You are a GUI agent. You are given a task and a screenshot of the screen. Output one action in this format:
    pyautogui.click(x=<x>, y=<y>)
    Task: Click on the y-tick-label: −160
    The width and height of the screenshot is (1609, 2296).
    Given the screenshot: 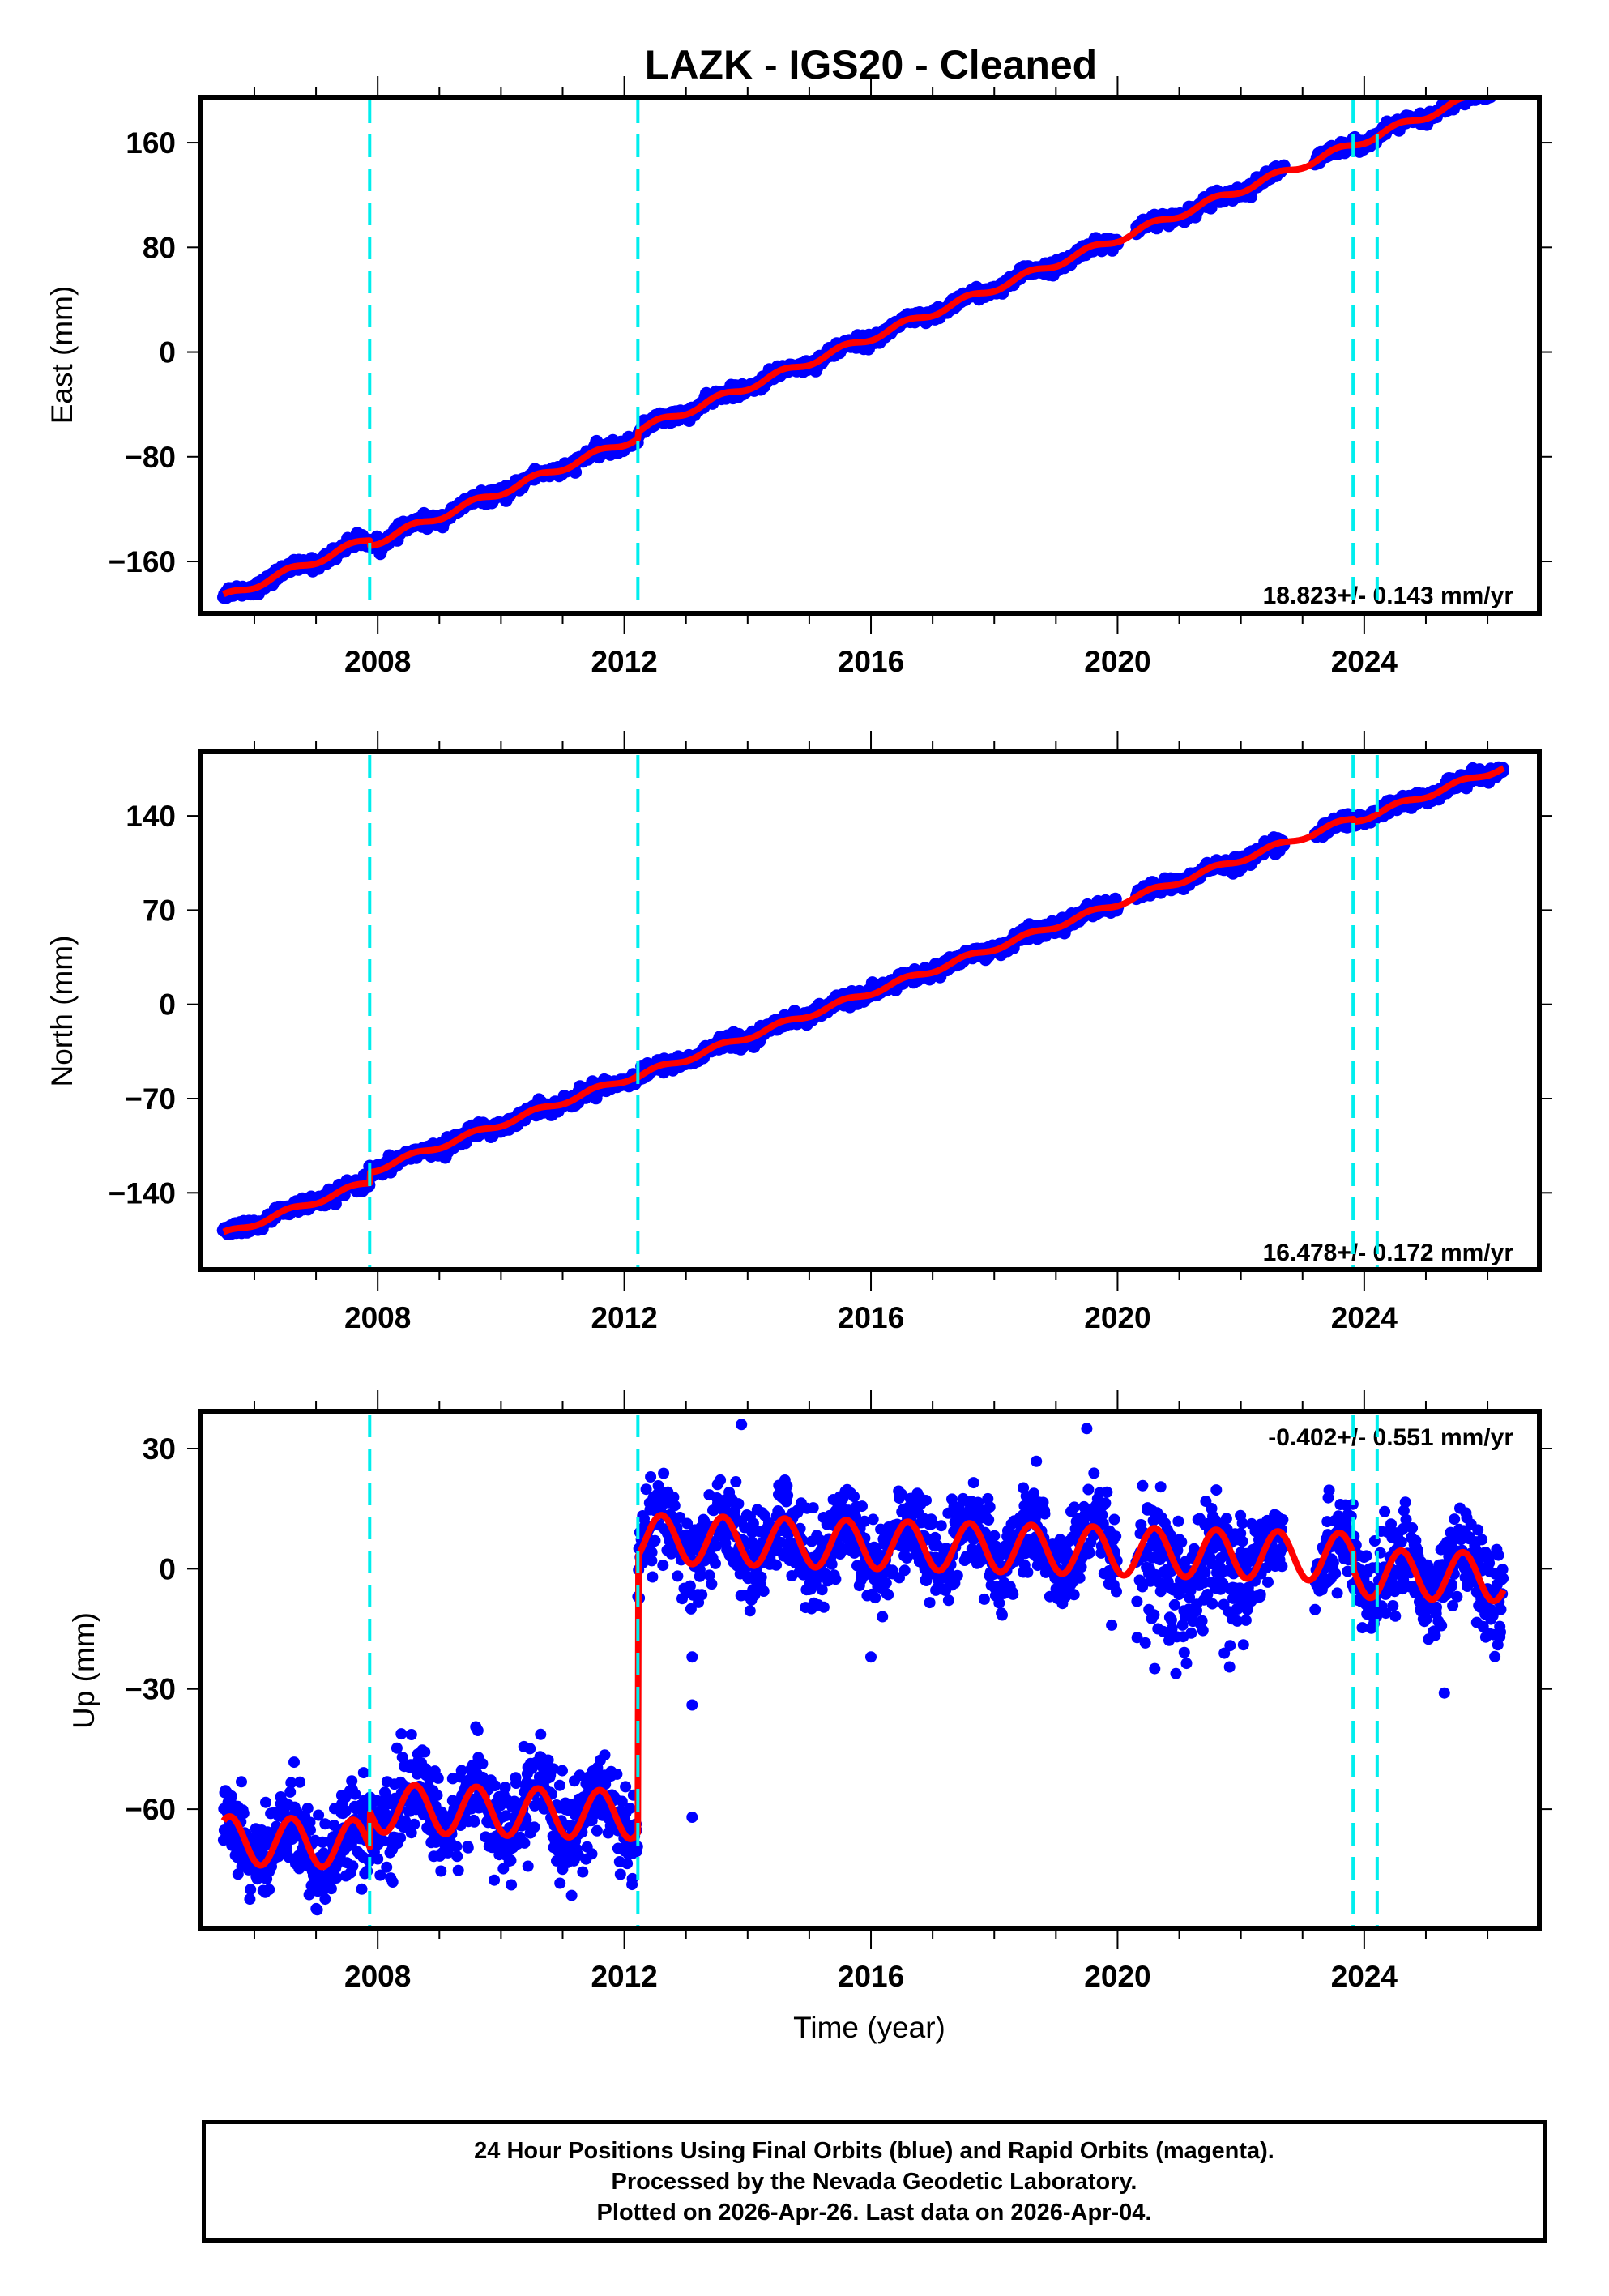 What is the action you would take?
    pyautogui.click(x=142, y=561)
    